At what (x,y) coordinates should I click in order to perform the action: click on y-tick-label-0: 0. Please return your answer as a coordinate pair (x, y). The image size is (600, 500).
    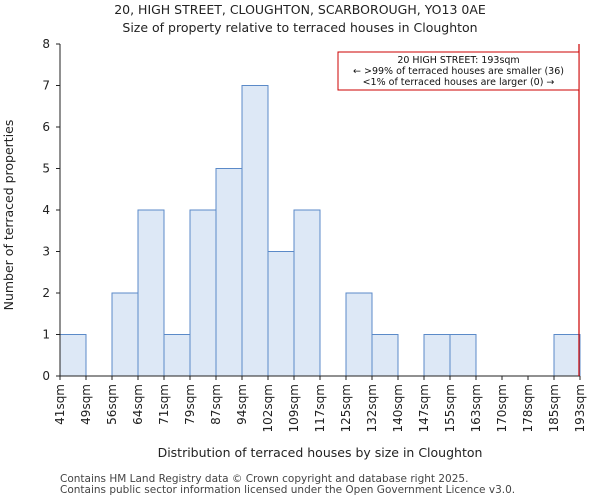
    Looking at the image, I should click on (46, 376).